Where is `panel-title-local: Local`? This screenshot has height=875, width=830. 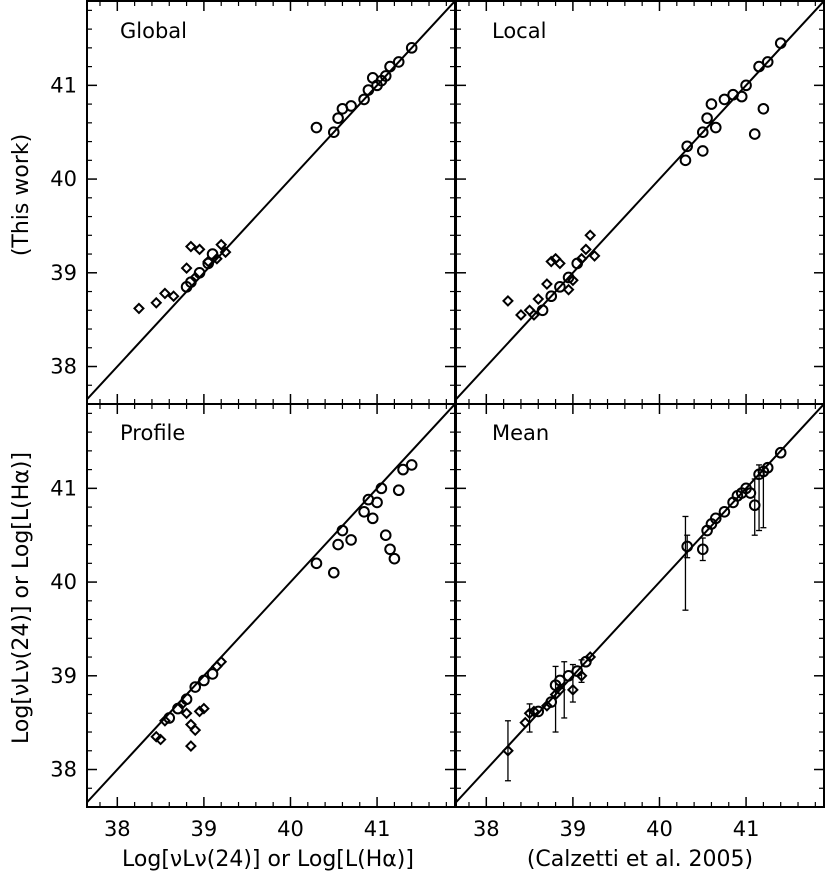 panel-title-local: Local is located at coordinates (519, 31).